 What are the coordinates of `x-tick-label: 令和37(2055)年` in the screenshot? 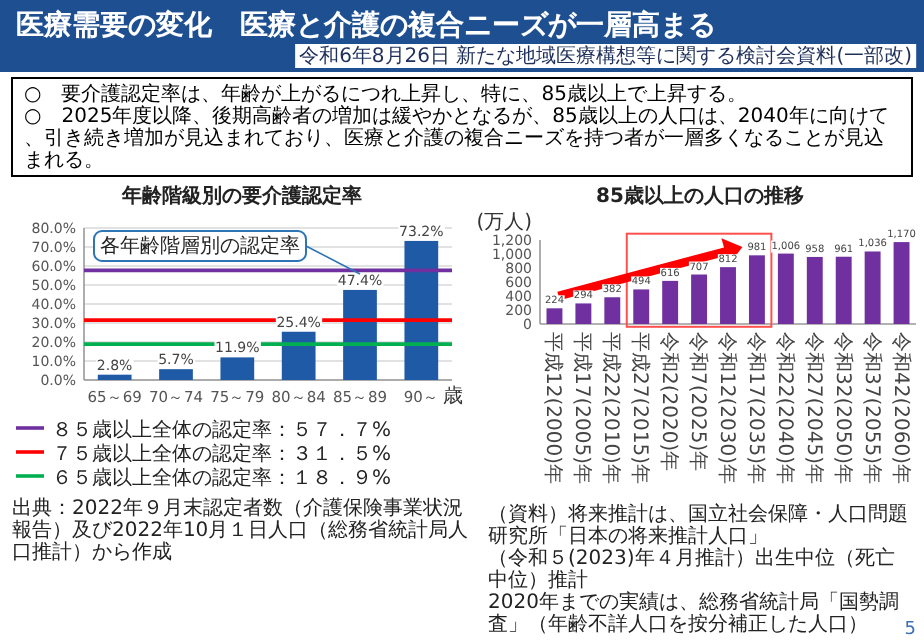 It's located at (871, 408).